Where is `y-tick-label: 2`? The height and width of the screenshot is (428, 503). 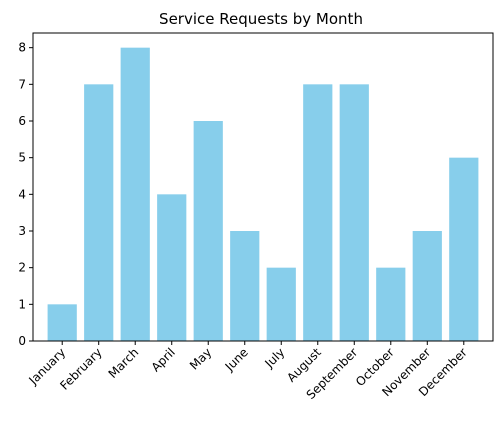 y-tick-label: 2 is located at coordinates (22, 268).